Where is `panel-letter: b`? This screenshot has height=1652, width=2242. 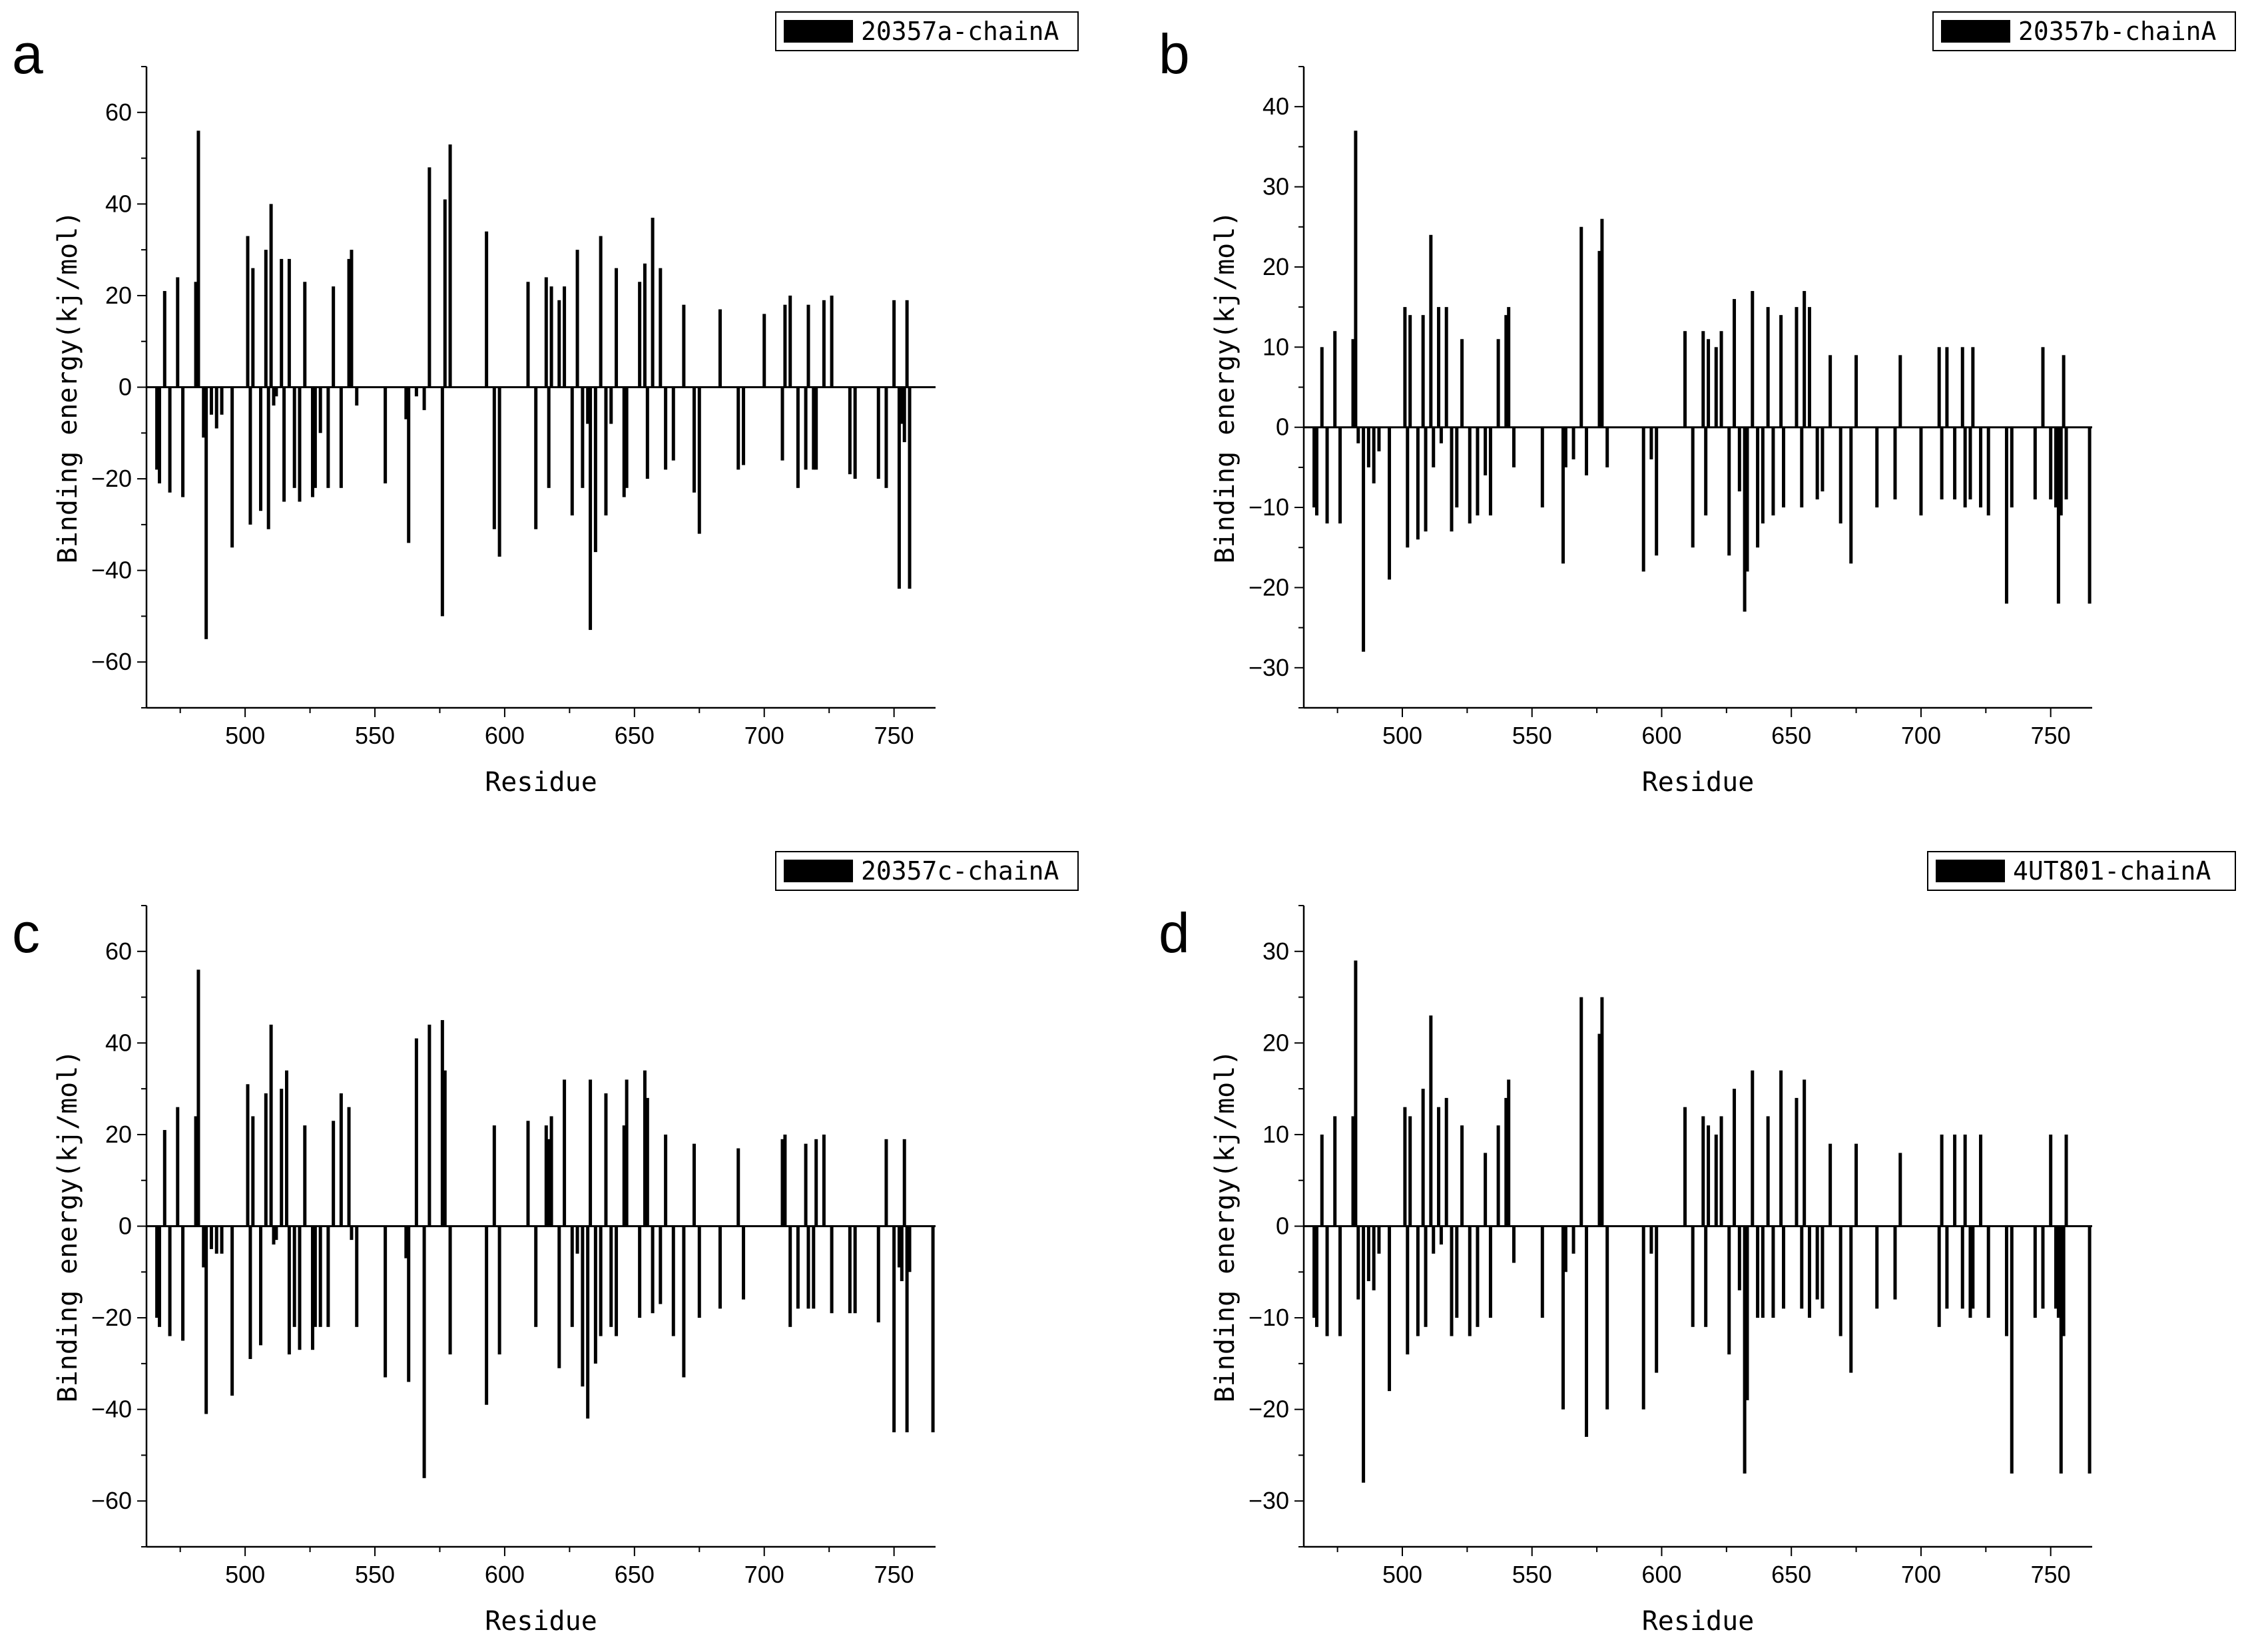
panel-letter: b is located at coordinates (1175, 54).